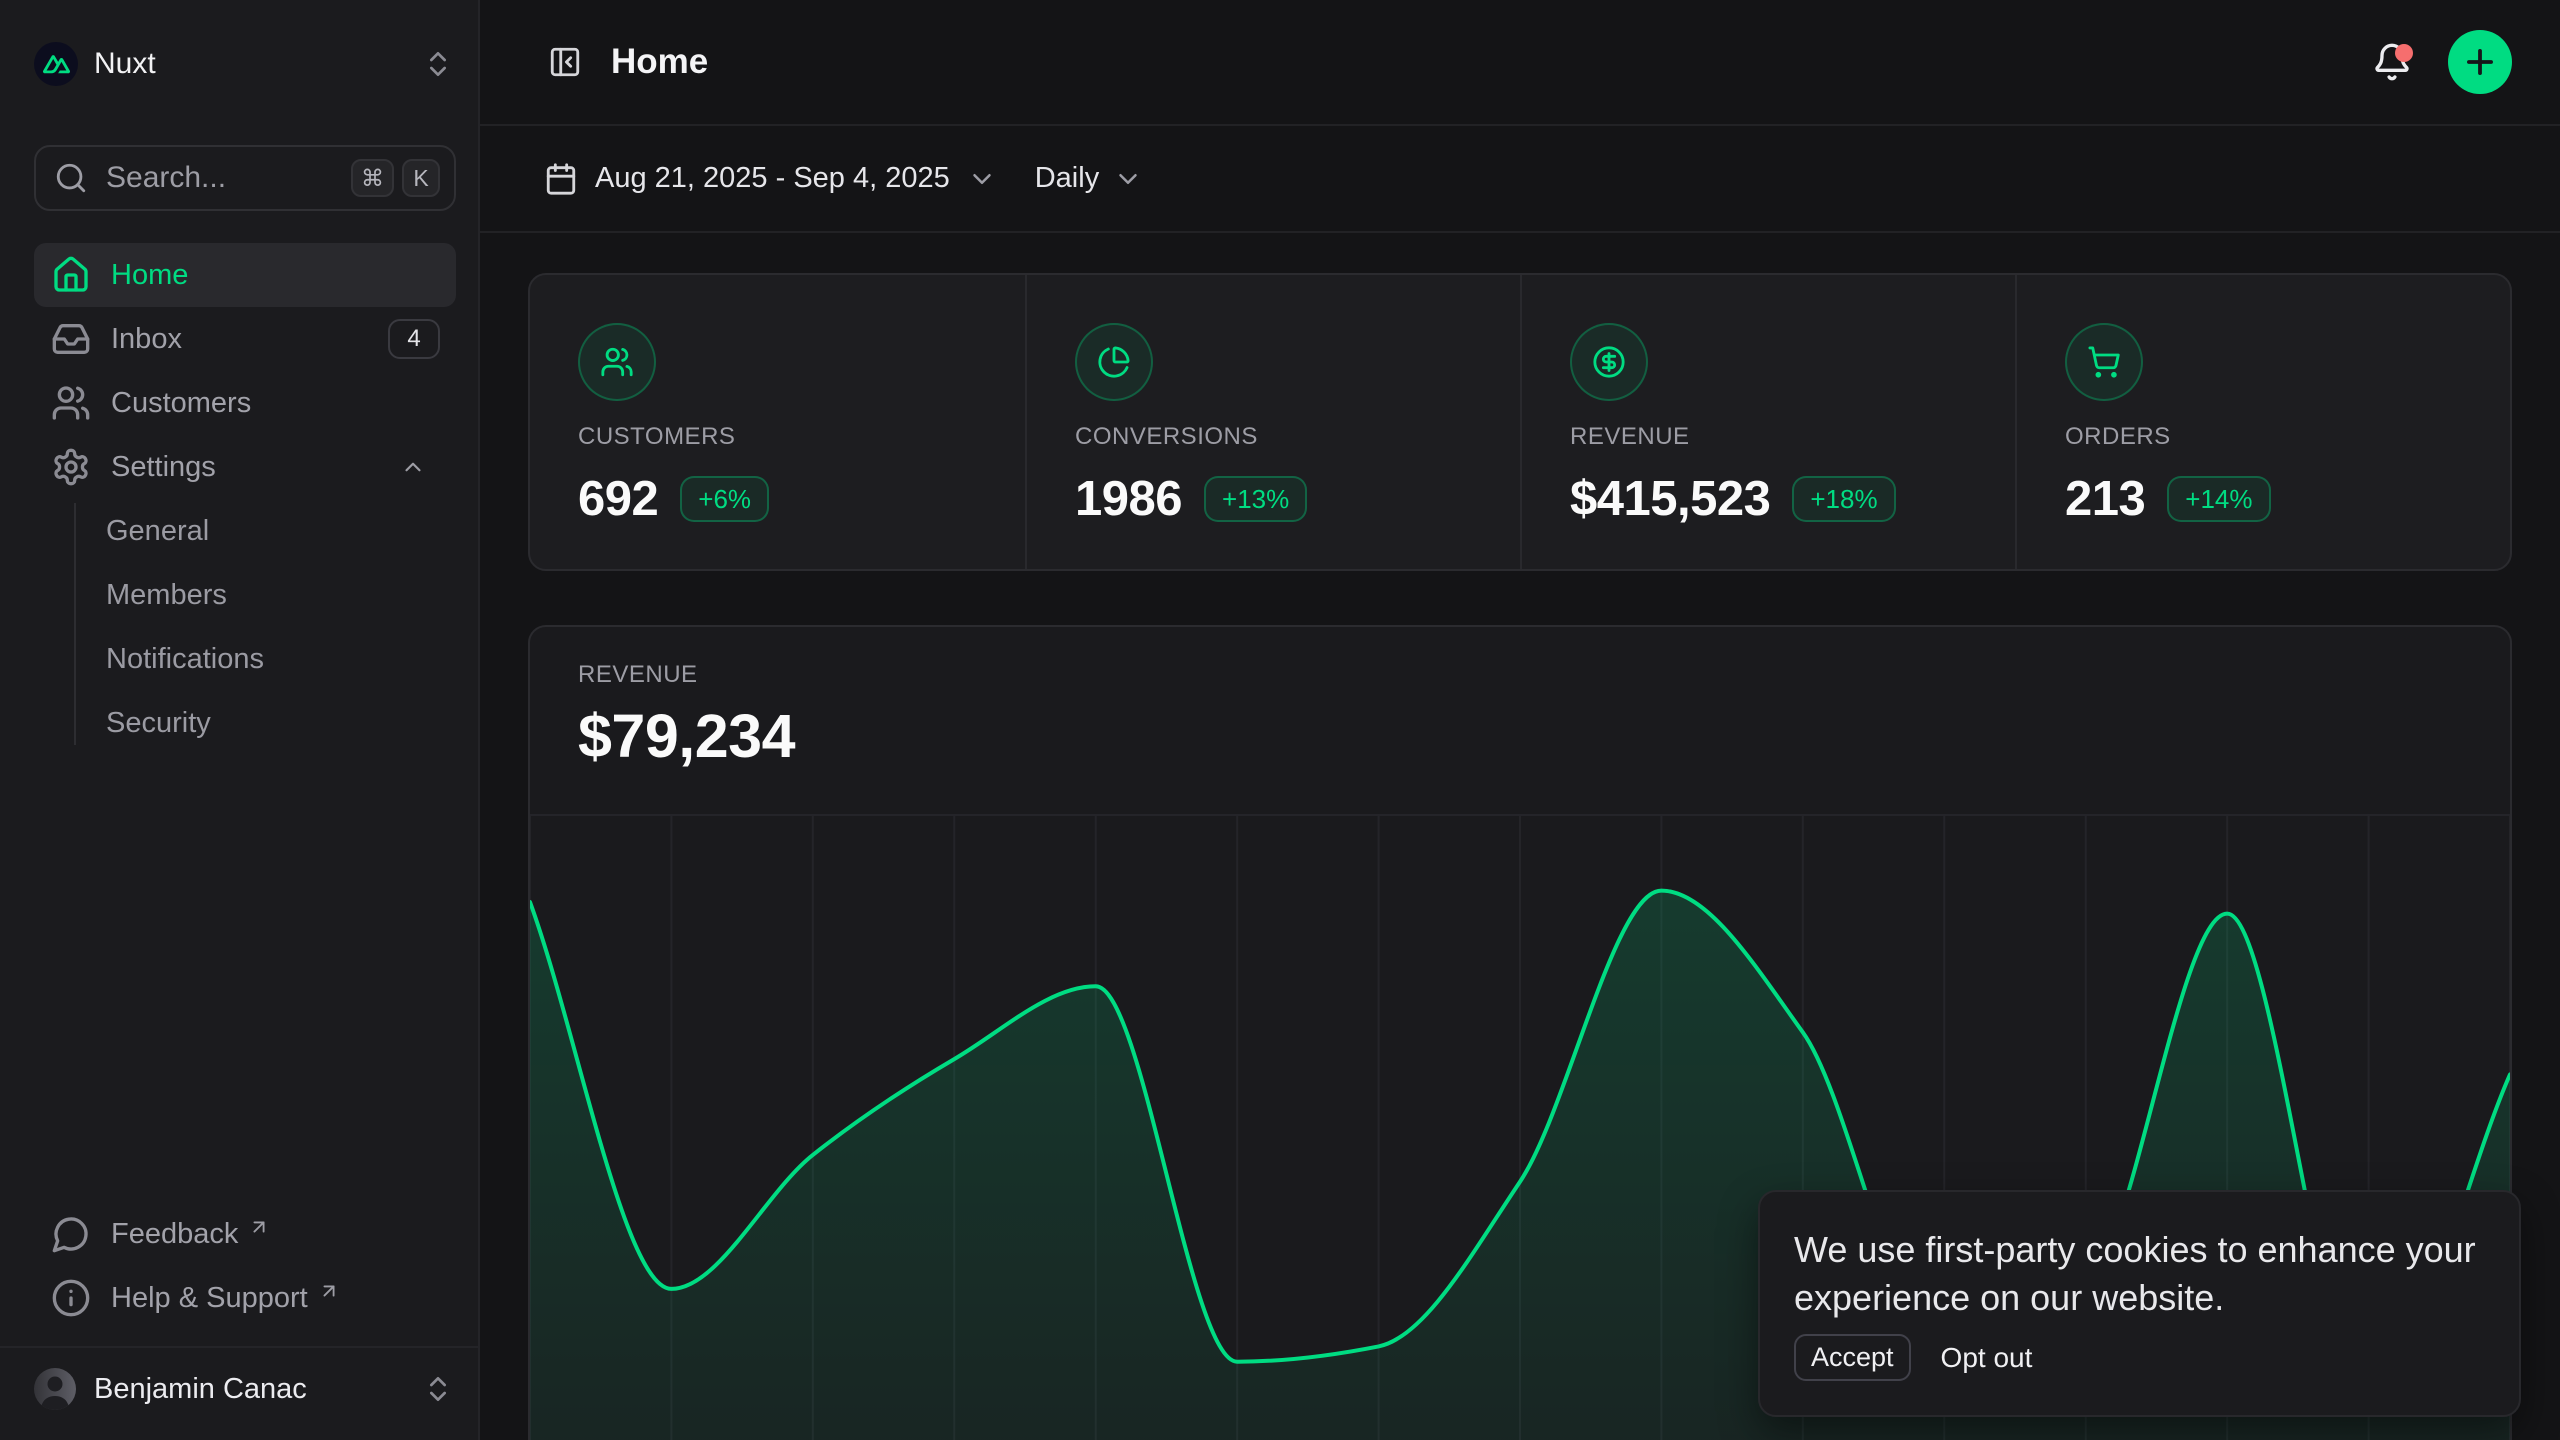 The image size is (2560, 1440). I want to click on avatar, so click(55, 1389).